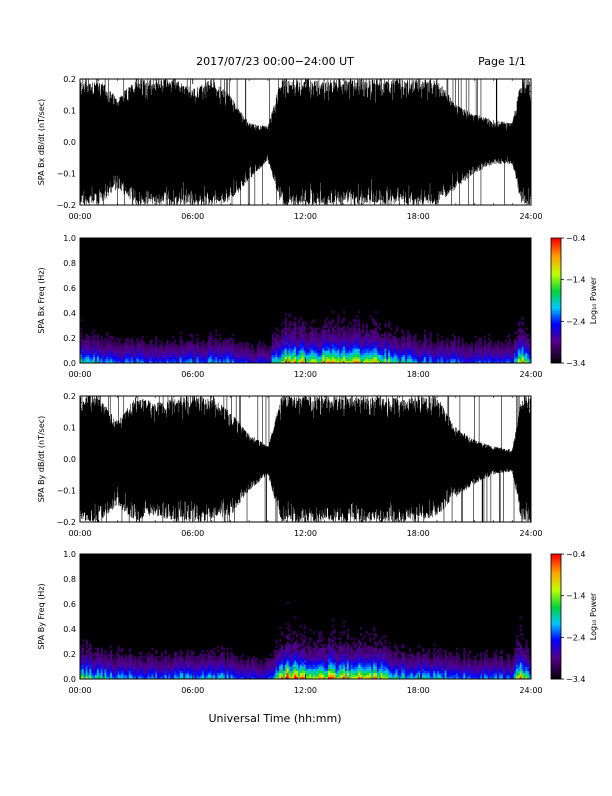 Image resolution: width=612 pixels, height=796 pixels. What do you see at coordinates (502, 61) in the screenshot?
I see `page-number: Page 1/1` at bounding box center [502, 61].